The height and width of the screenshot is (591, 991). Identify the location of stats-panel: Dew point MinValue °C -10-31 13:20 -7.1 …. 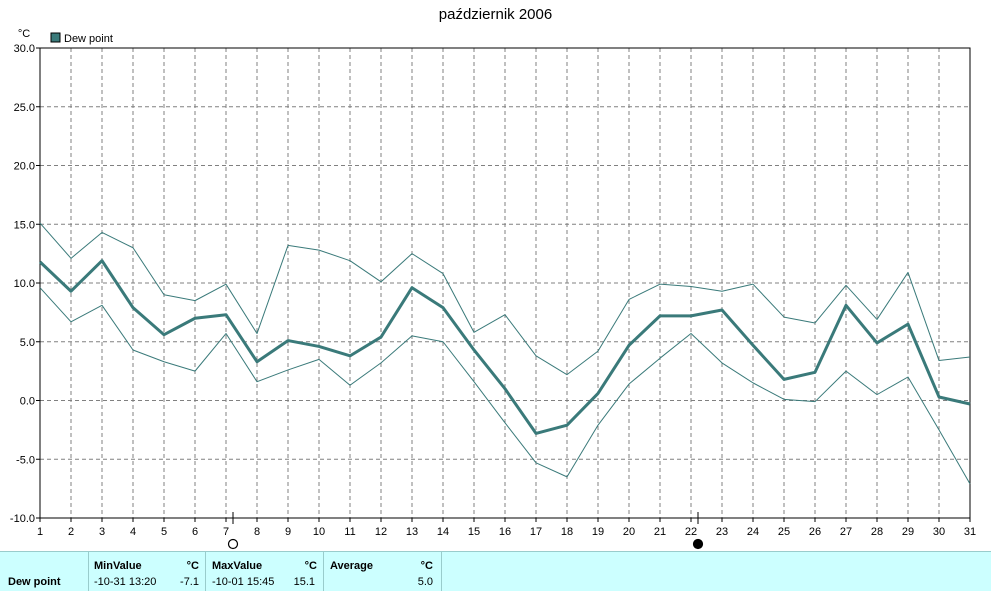
(495, 571).